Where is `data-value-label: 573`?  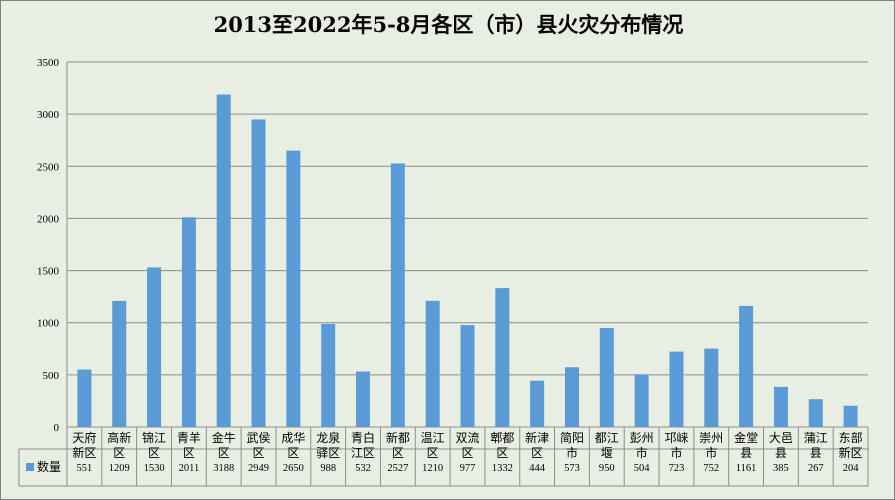
data-value-label: 573 is located at coordinates (572, 468).